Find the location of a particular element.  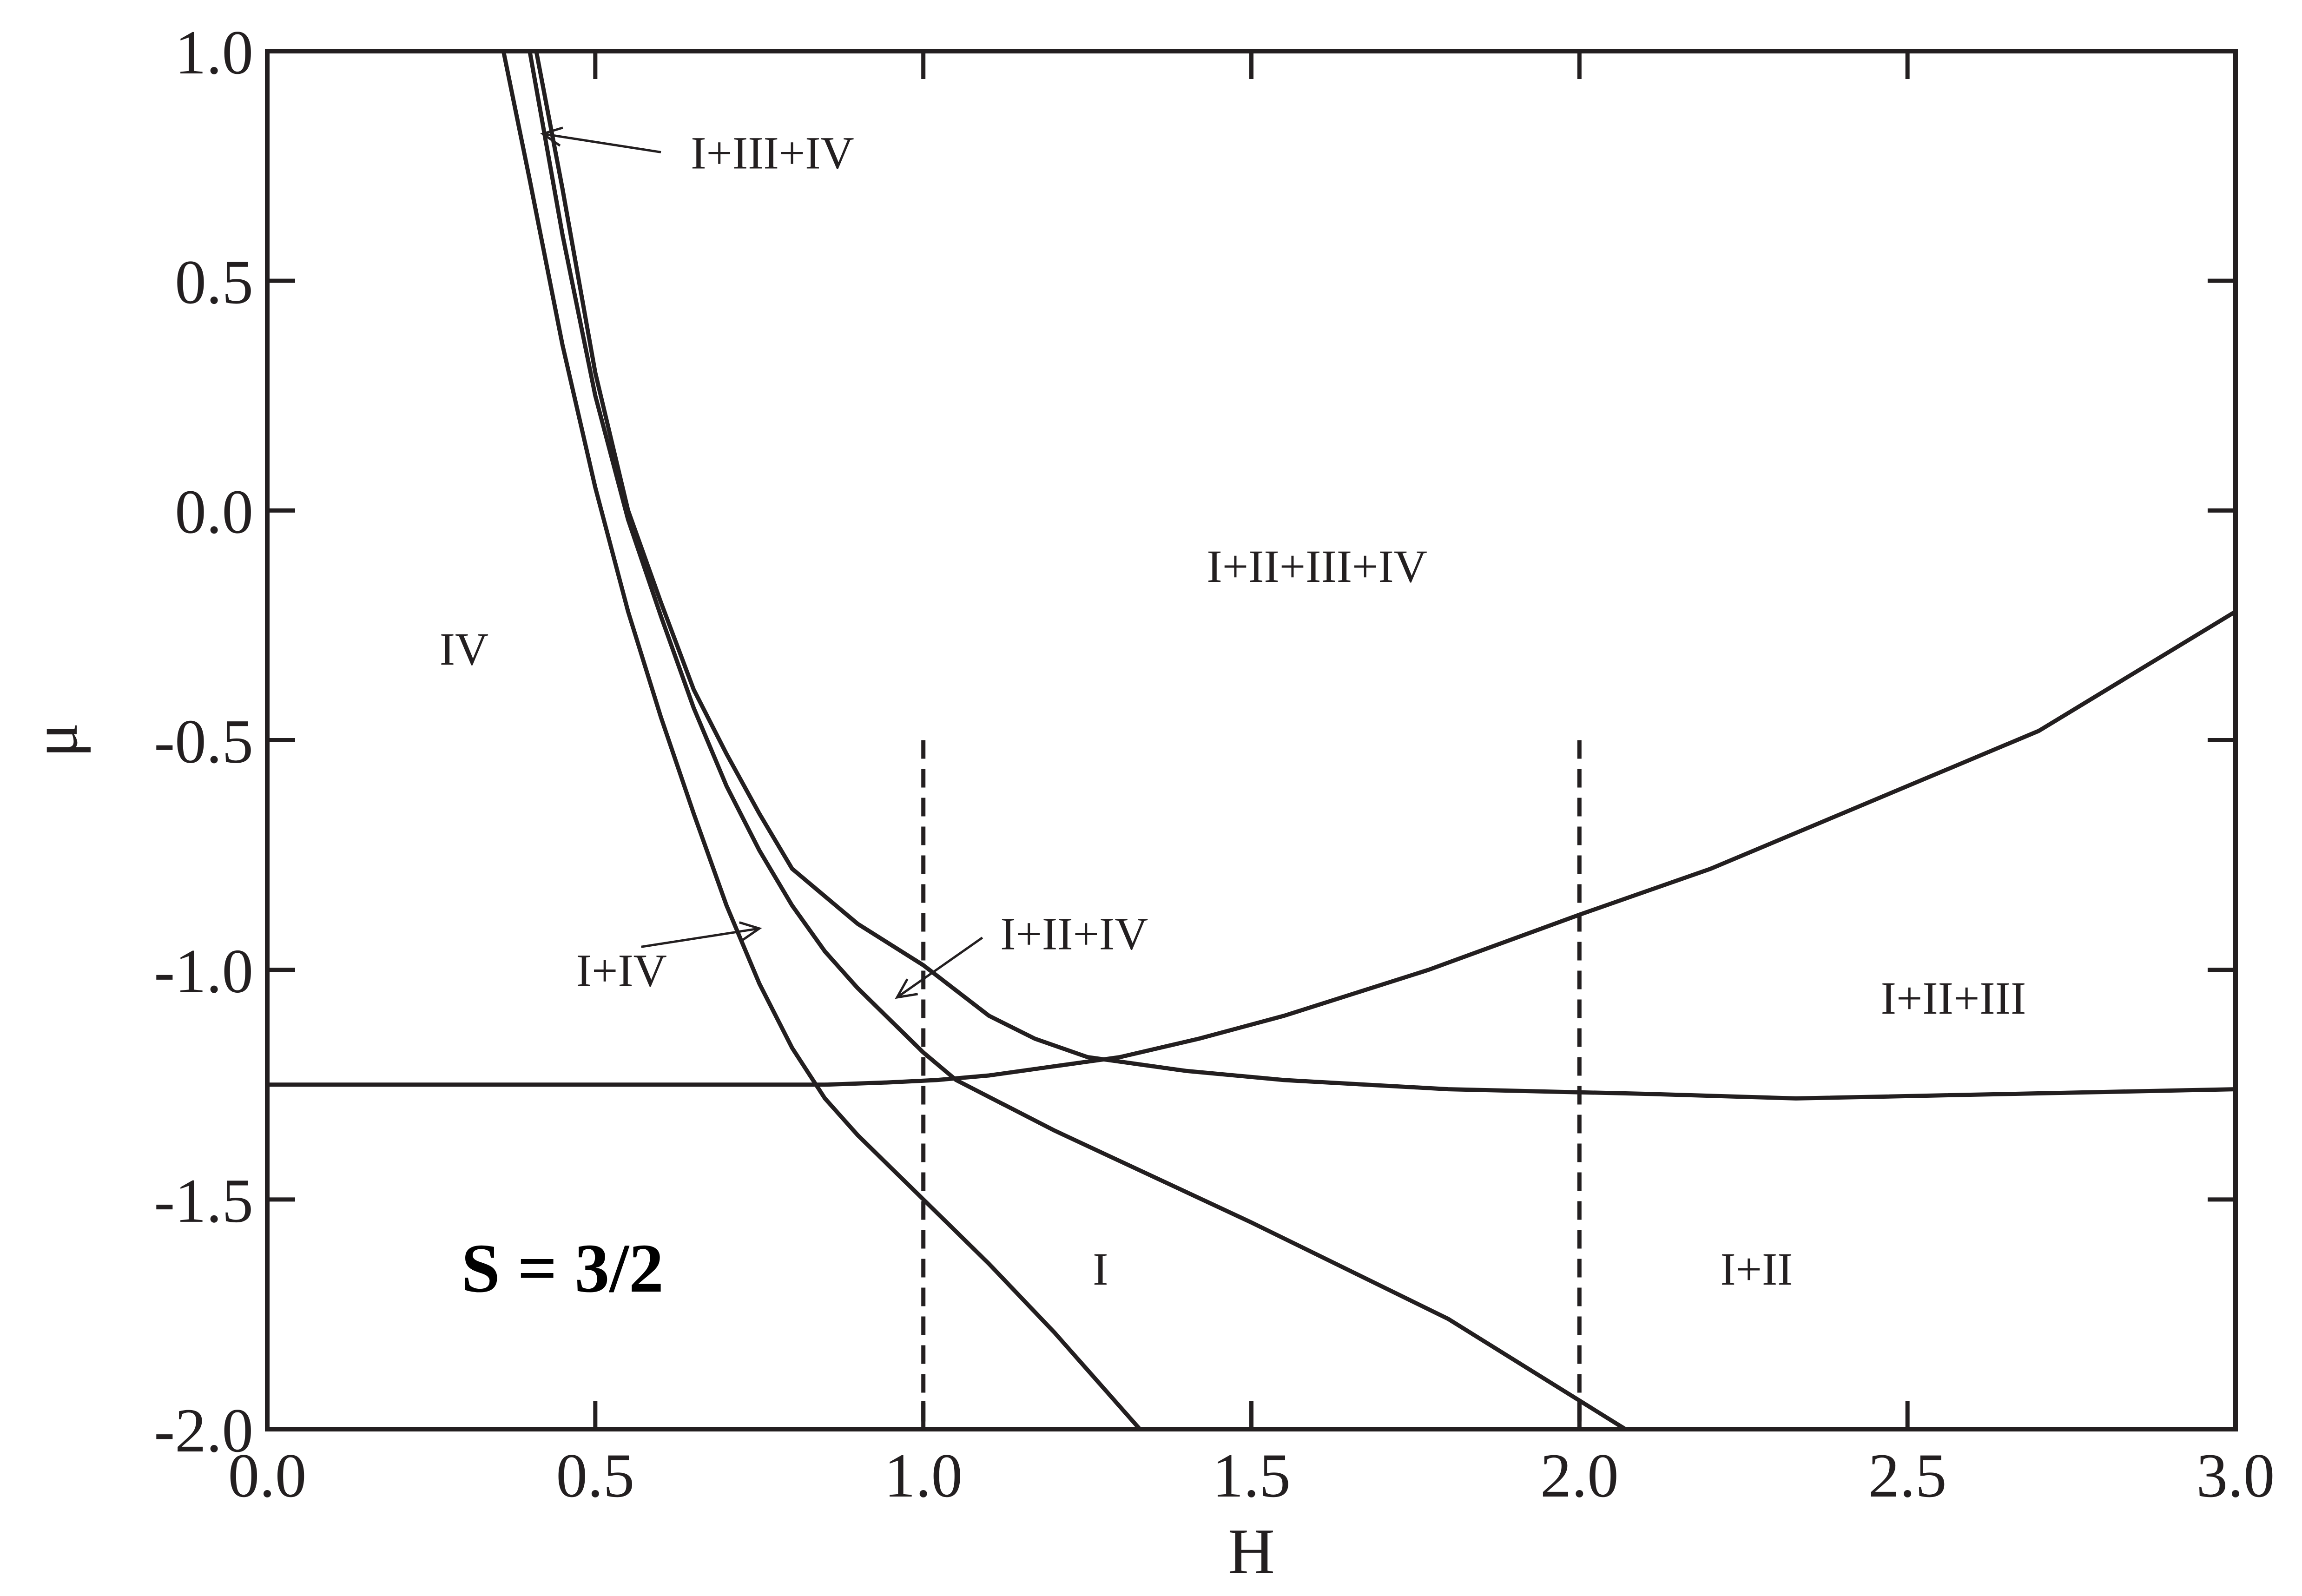

x-tick-label: 3.0 is located at coordinates (2236, 1475).